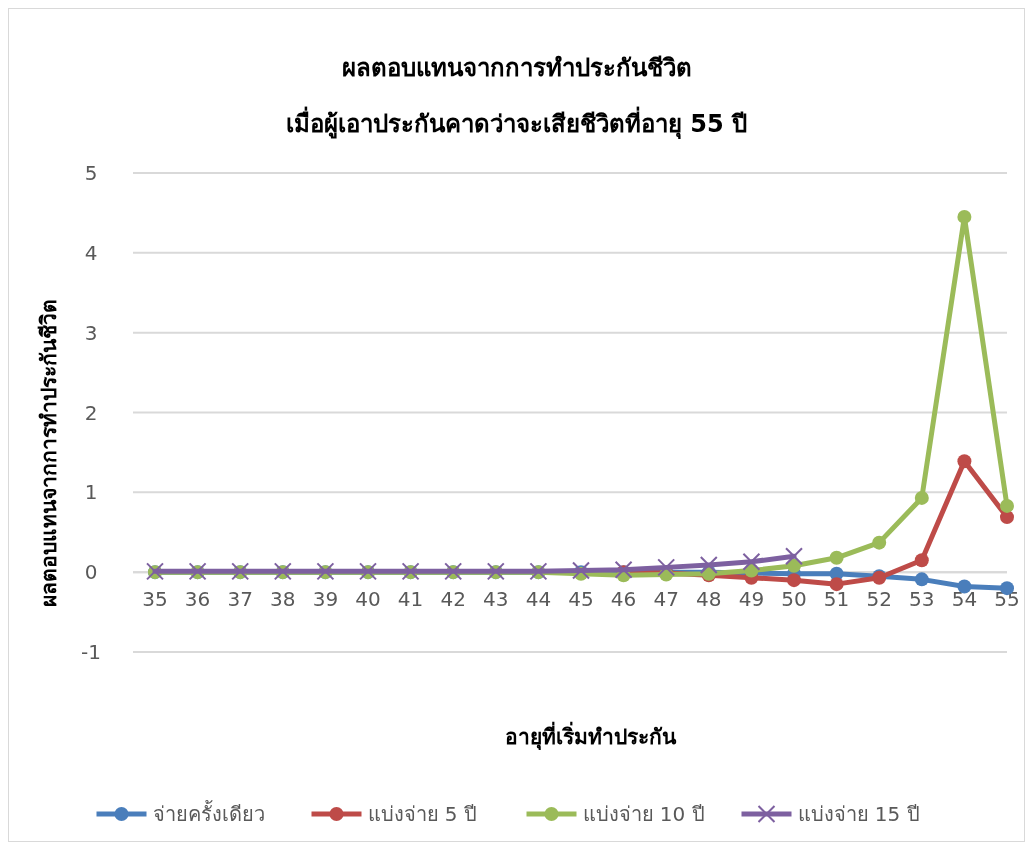  What do you see at coordinates (49, 452) in the screenshot?
I see `y-axis-title: ผลตอบแทนจากการทำประกันชีวิต` at bounding box center [49, 452].